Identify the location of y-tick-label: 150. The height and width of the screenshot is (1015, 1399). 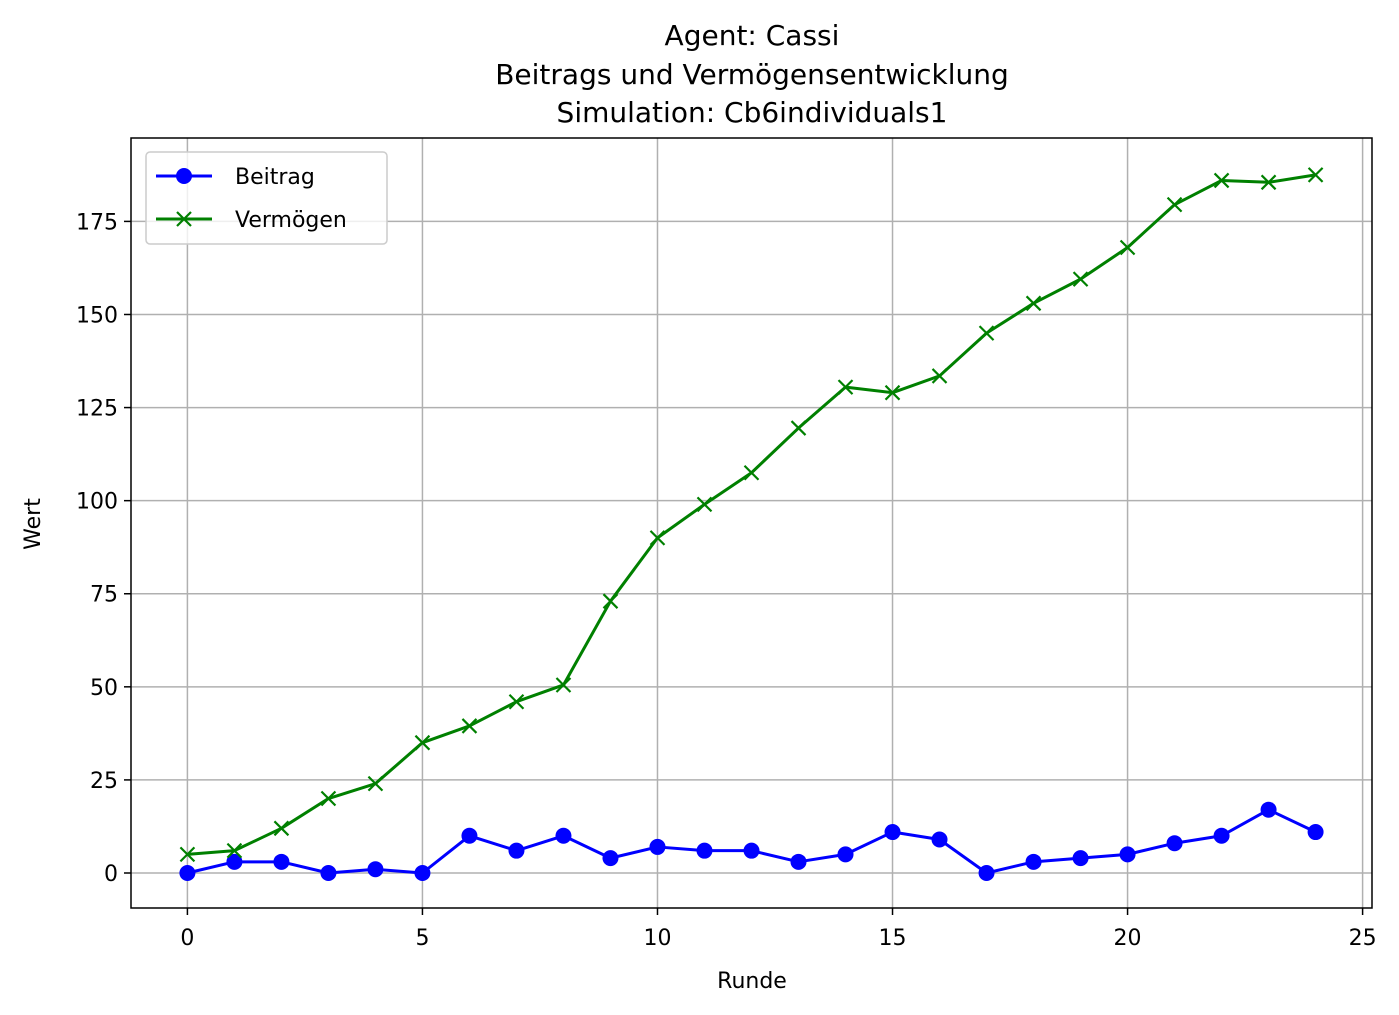
(97, 315).